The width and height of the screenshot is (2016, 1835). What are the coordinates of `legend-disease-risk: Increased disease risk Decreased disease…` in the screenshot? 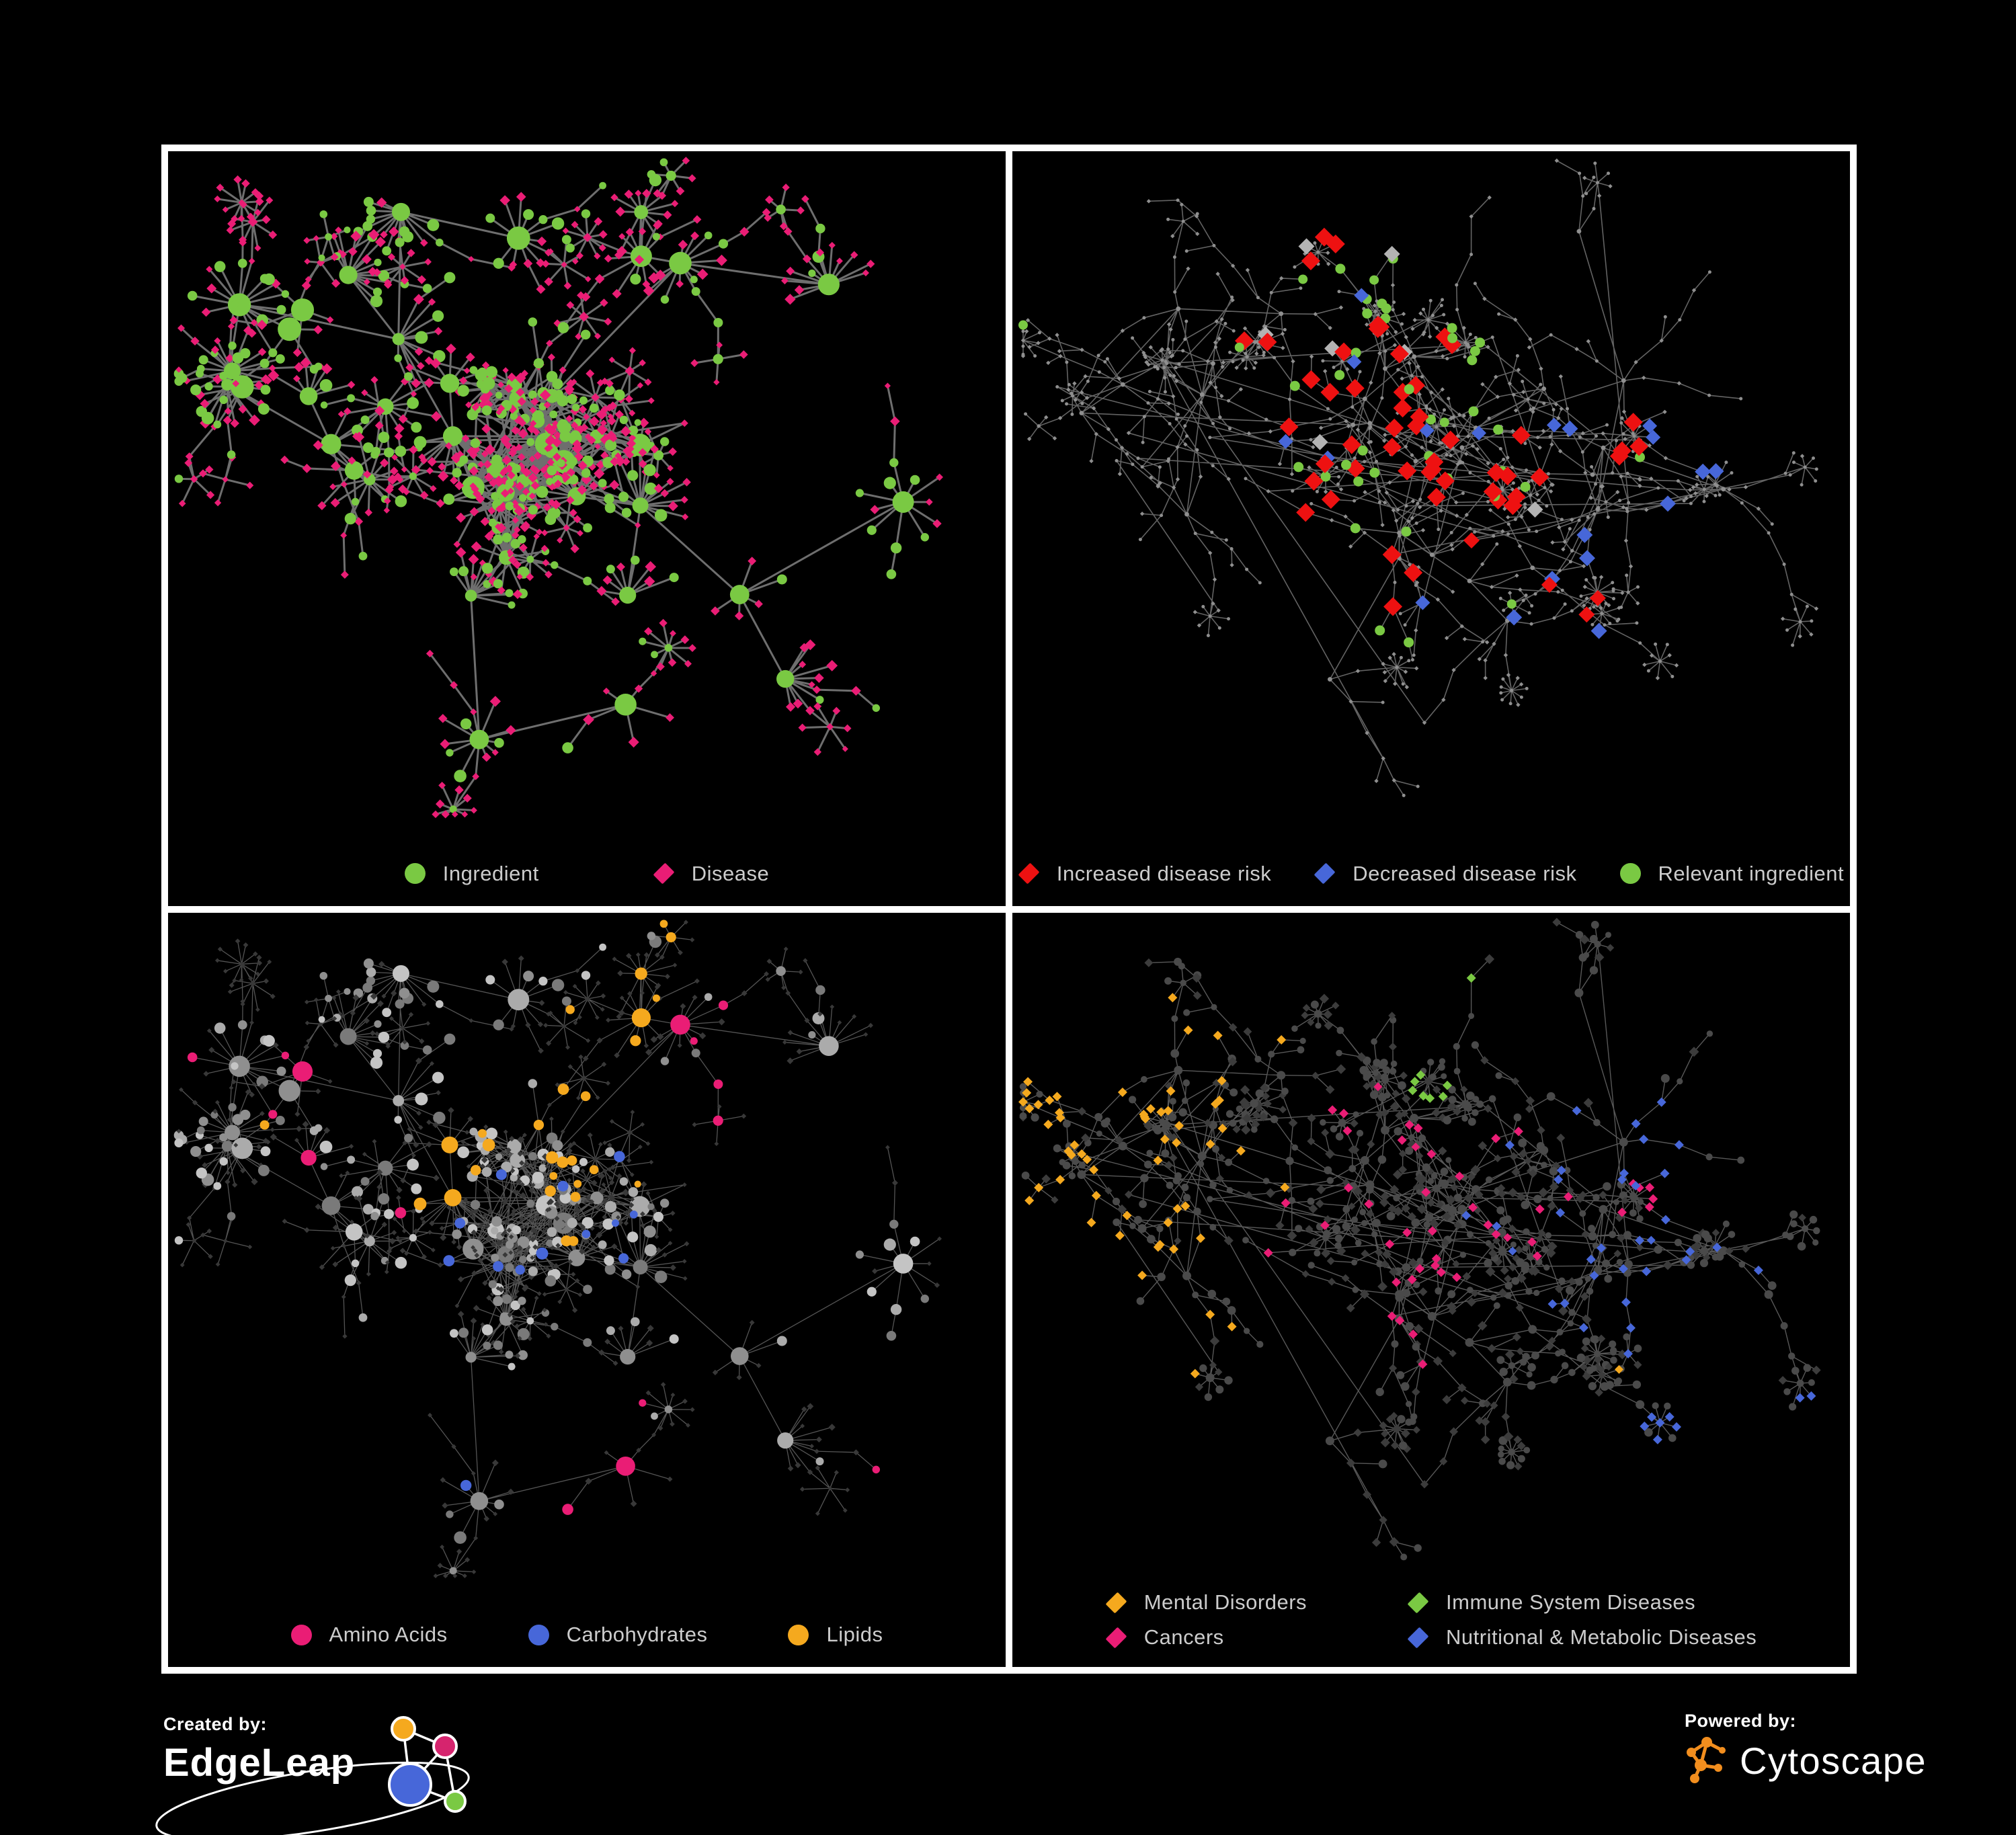 It's located at (1431, 874).